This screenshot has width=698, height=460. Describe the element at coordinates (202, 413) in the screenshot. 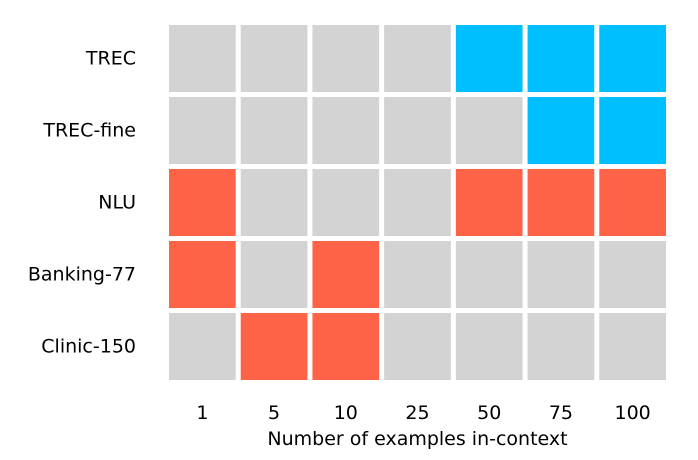

I see `column-label-1: 1` at that location.